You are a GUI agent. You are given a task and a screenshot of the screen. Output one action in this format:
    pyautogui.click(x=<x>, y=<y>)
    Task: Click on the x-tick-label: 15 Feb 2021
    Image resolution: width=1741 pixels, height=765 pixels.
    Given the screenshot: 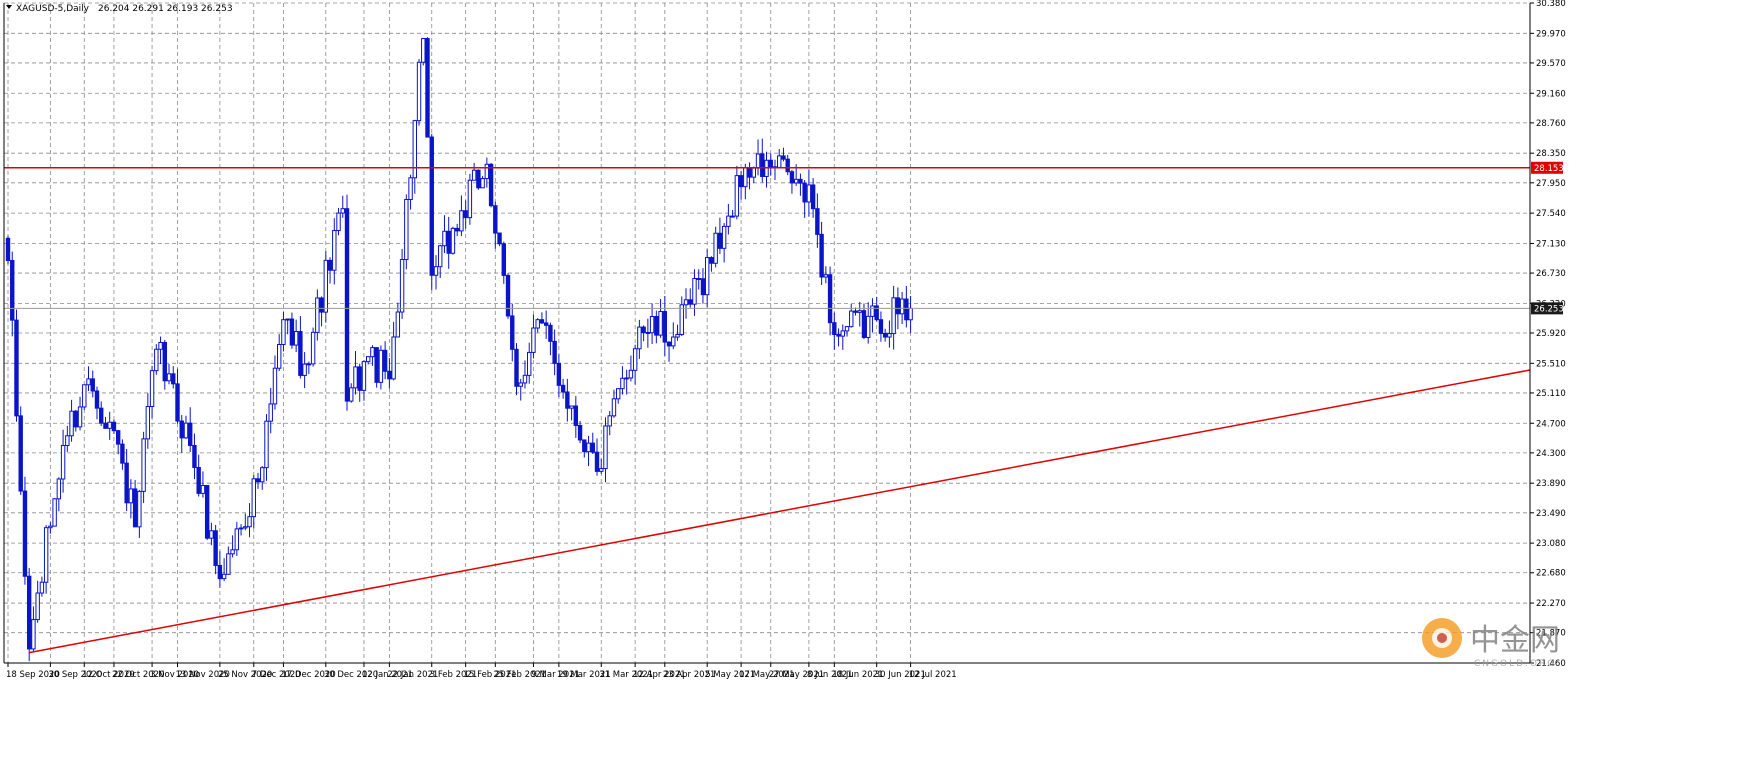 What is the action you would take?
    pyautogui.click(x=490, y=675)
    